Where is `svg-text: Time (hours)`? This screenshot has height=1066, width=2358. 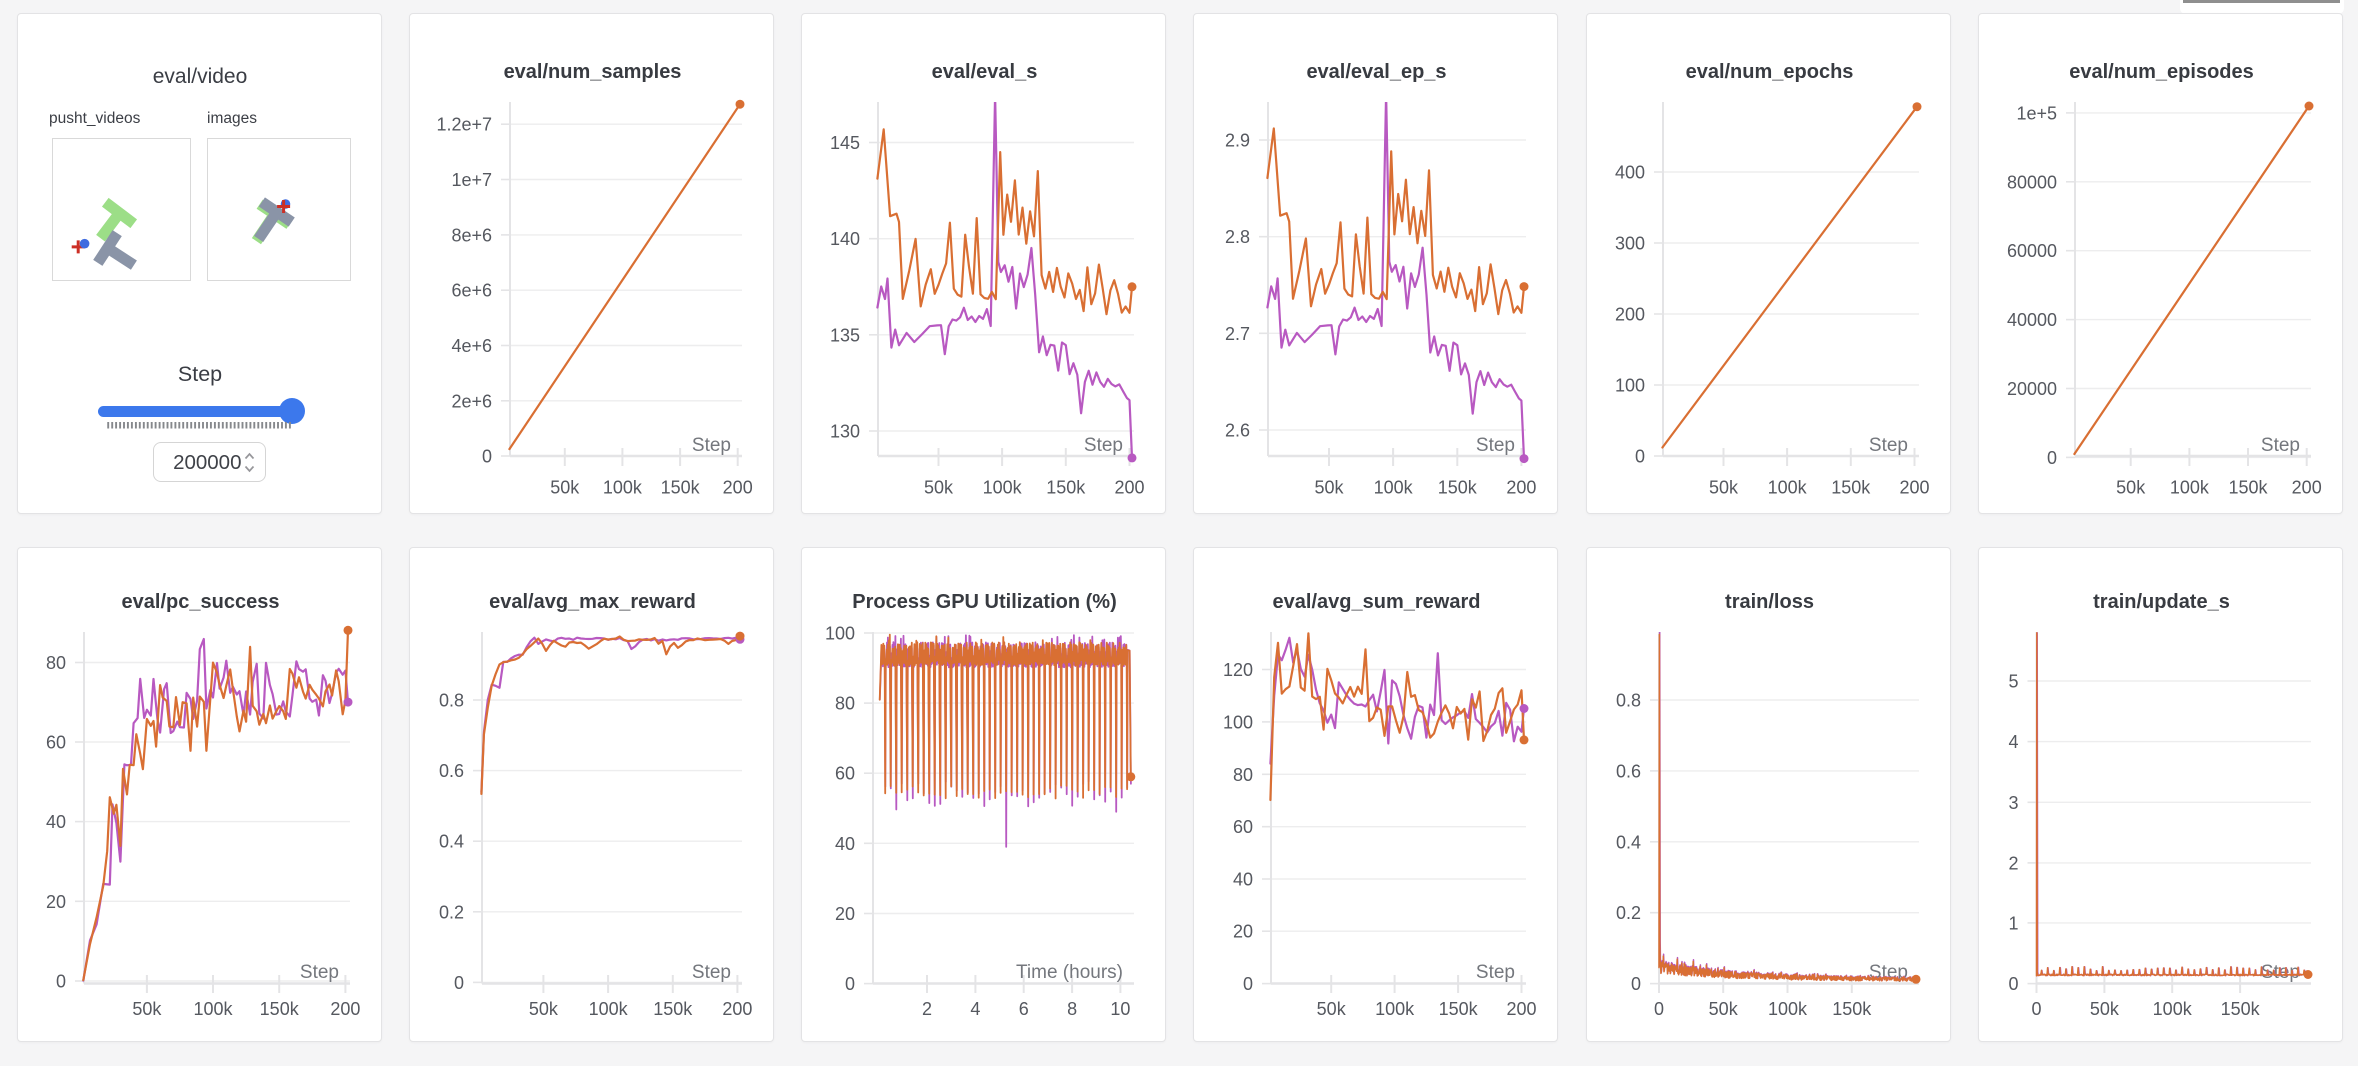 svg-text: Time (hours) is located at coordinates (1069, 972).